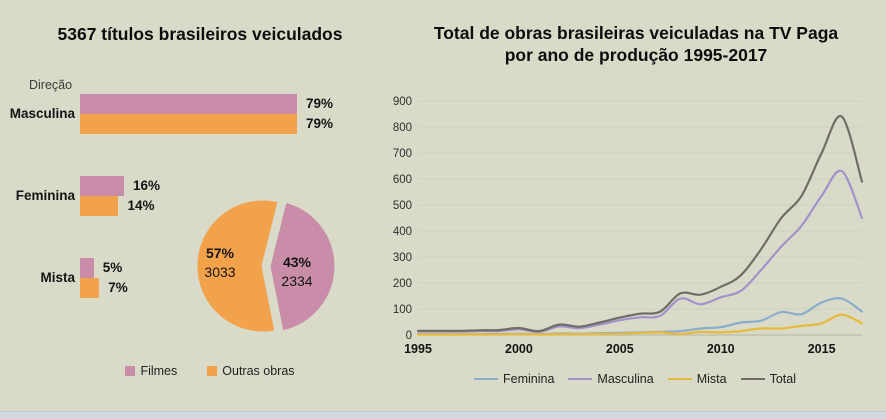  What do you see at coordinates (220, 253) in the screenshot?
I see `pie-pct-outras: 57%` at bounding box center [220, 253].